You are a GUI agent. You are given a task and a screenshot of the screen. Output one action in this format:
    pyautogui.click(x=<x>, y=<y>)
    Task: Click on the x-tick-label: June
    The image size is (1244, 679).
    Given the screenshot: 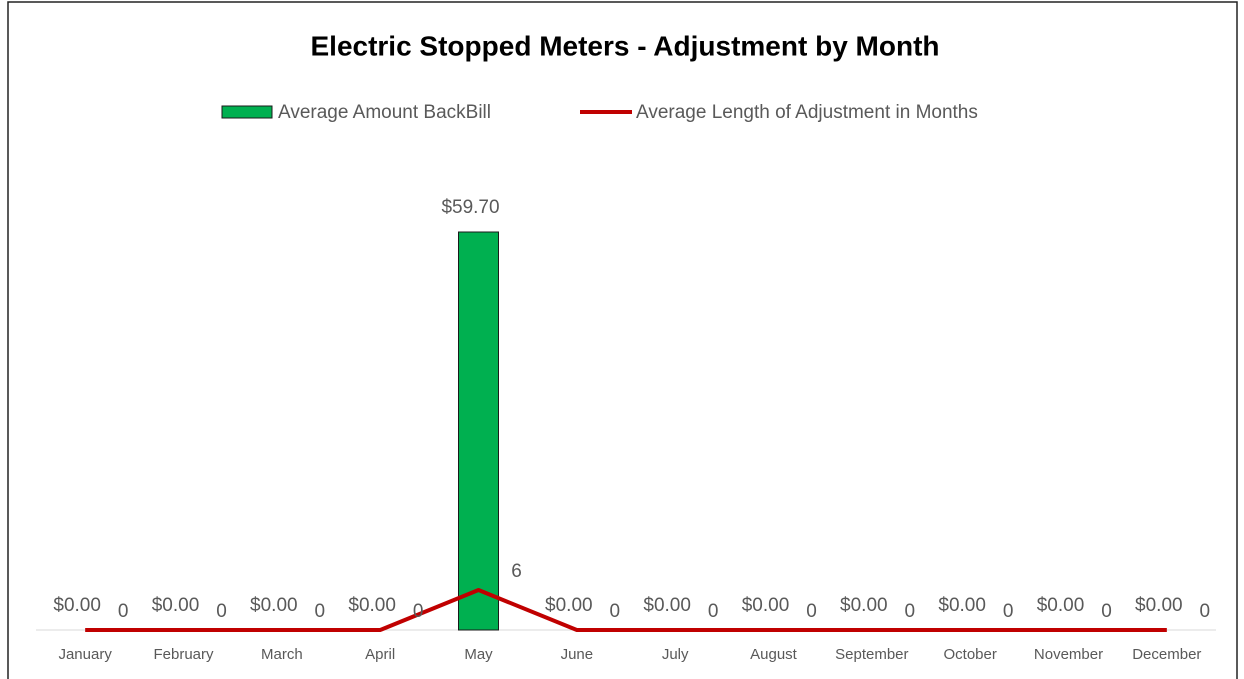 What is the action you would take?
    pyautogui.click(x=577, y=654)
    